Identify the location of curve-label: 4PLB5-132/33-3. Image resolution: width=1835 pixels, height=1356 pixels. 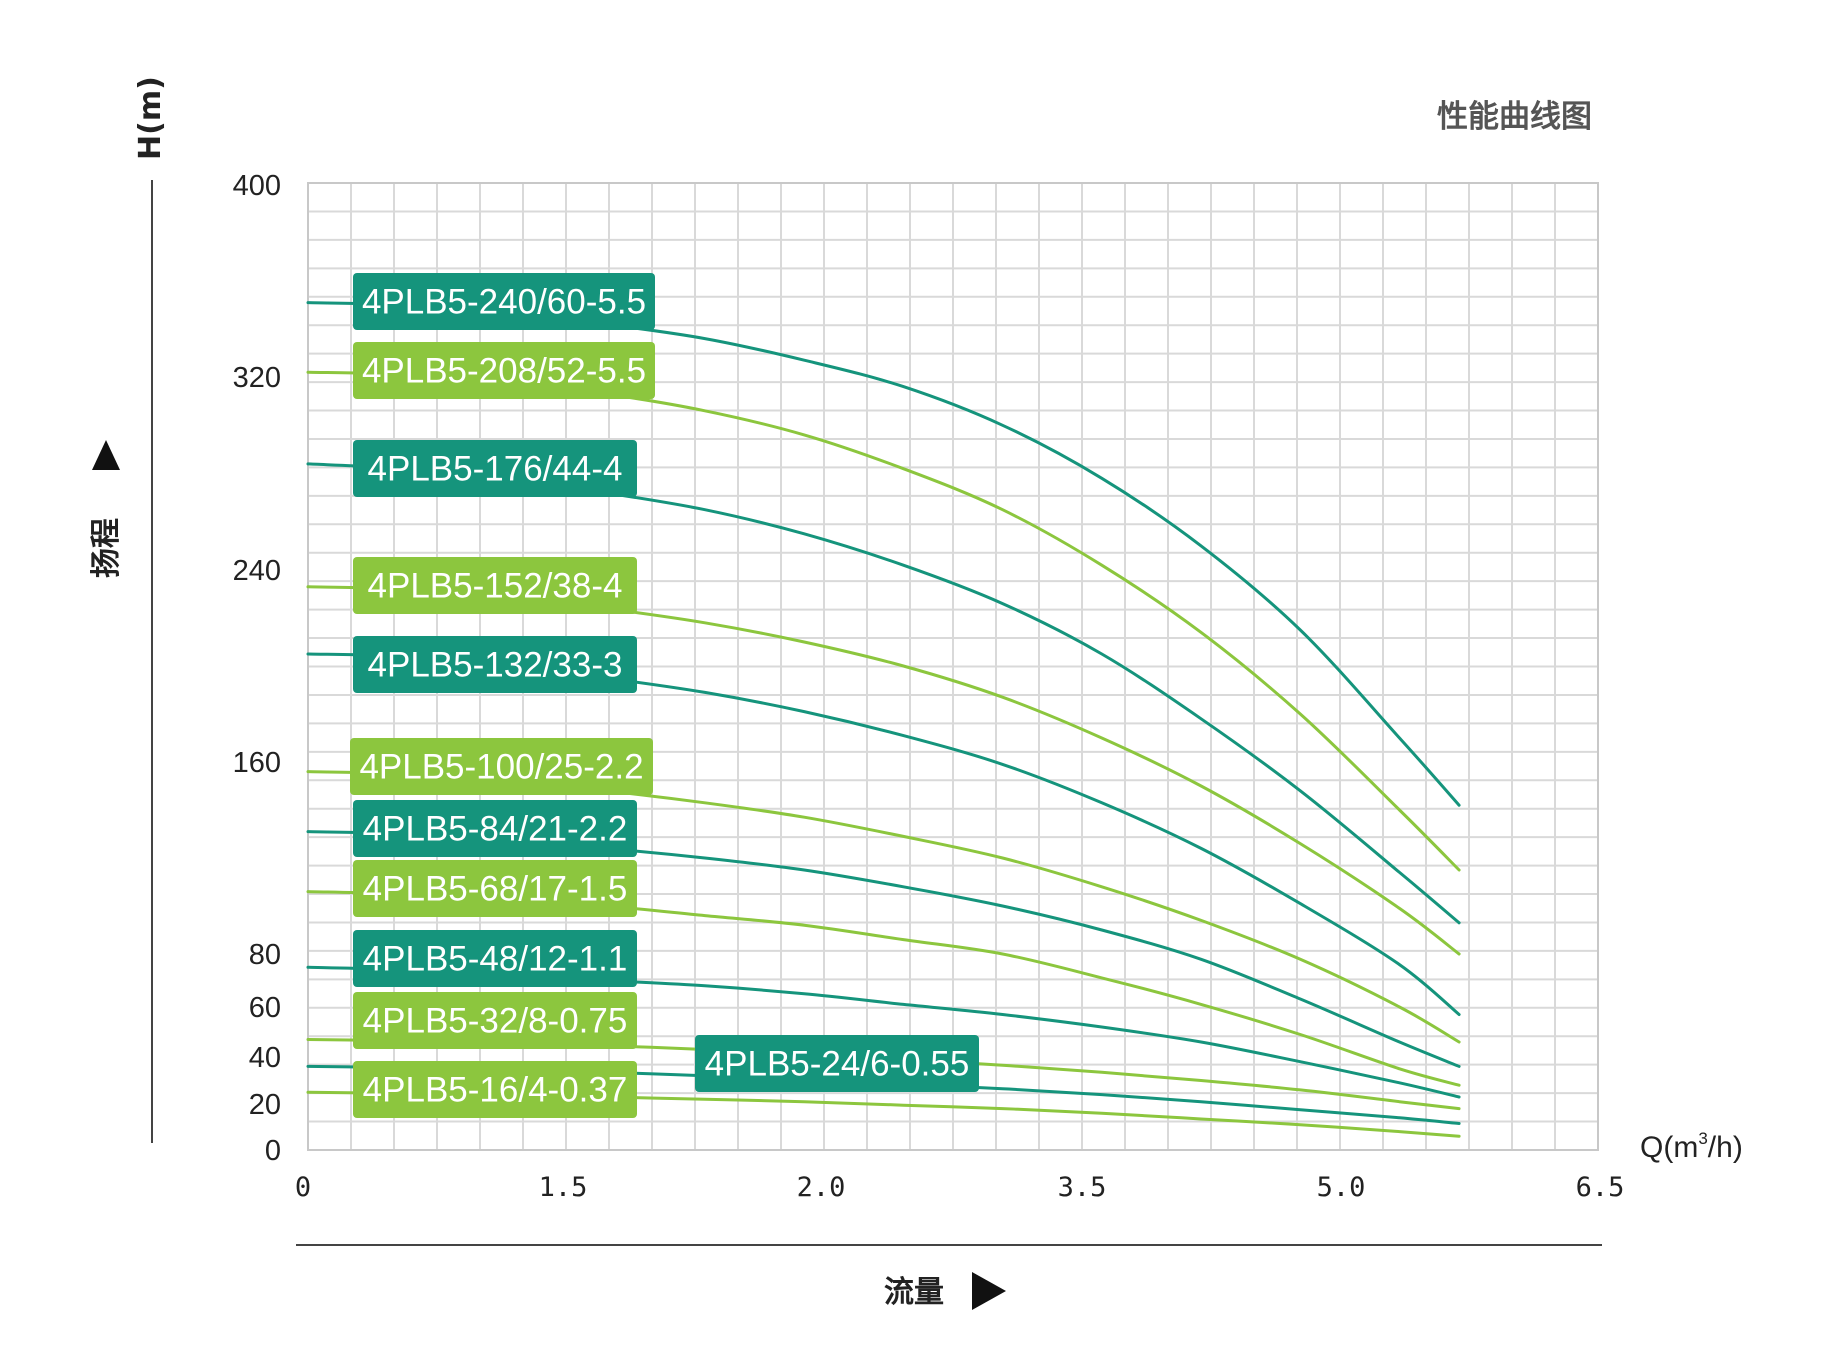
(495, 665).